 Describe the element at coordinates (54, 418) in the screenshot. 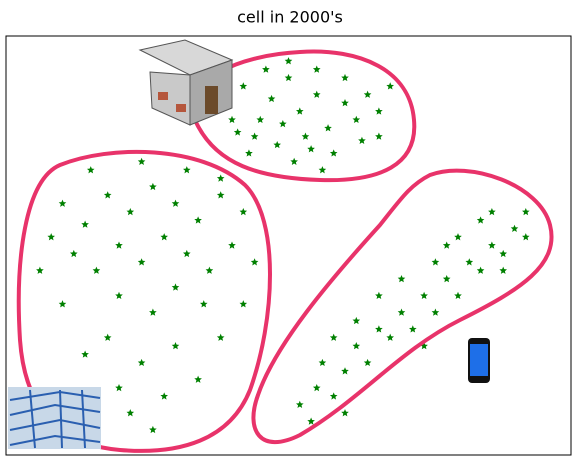

I see `cell-image` at that location.